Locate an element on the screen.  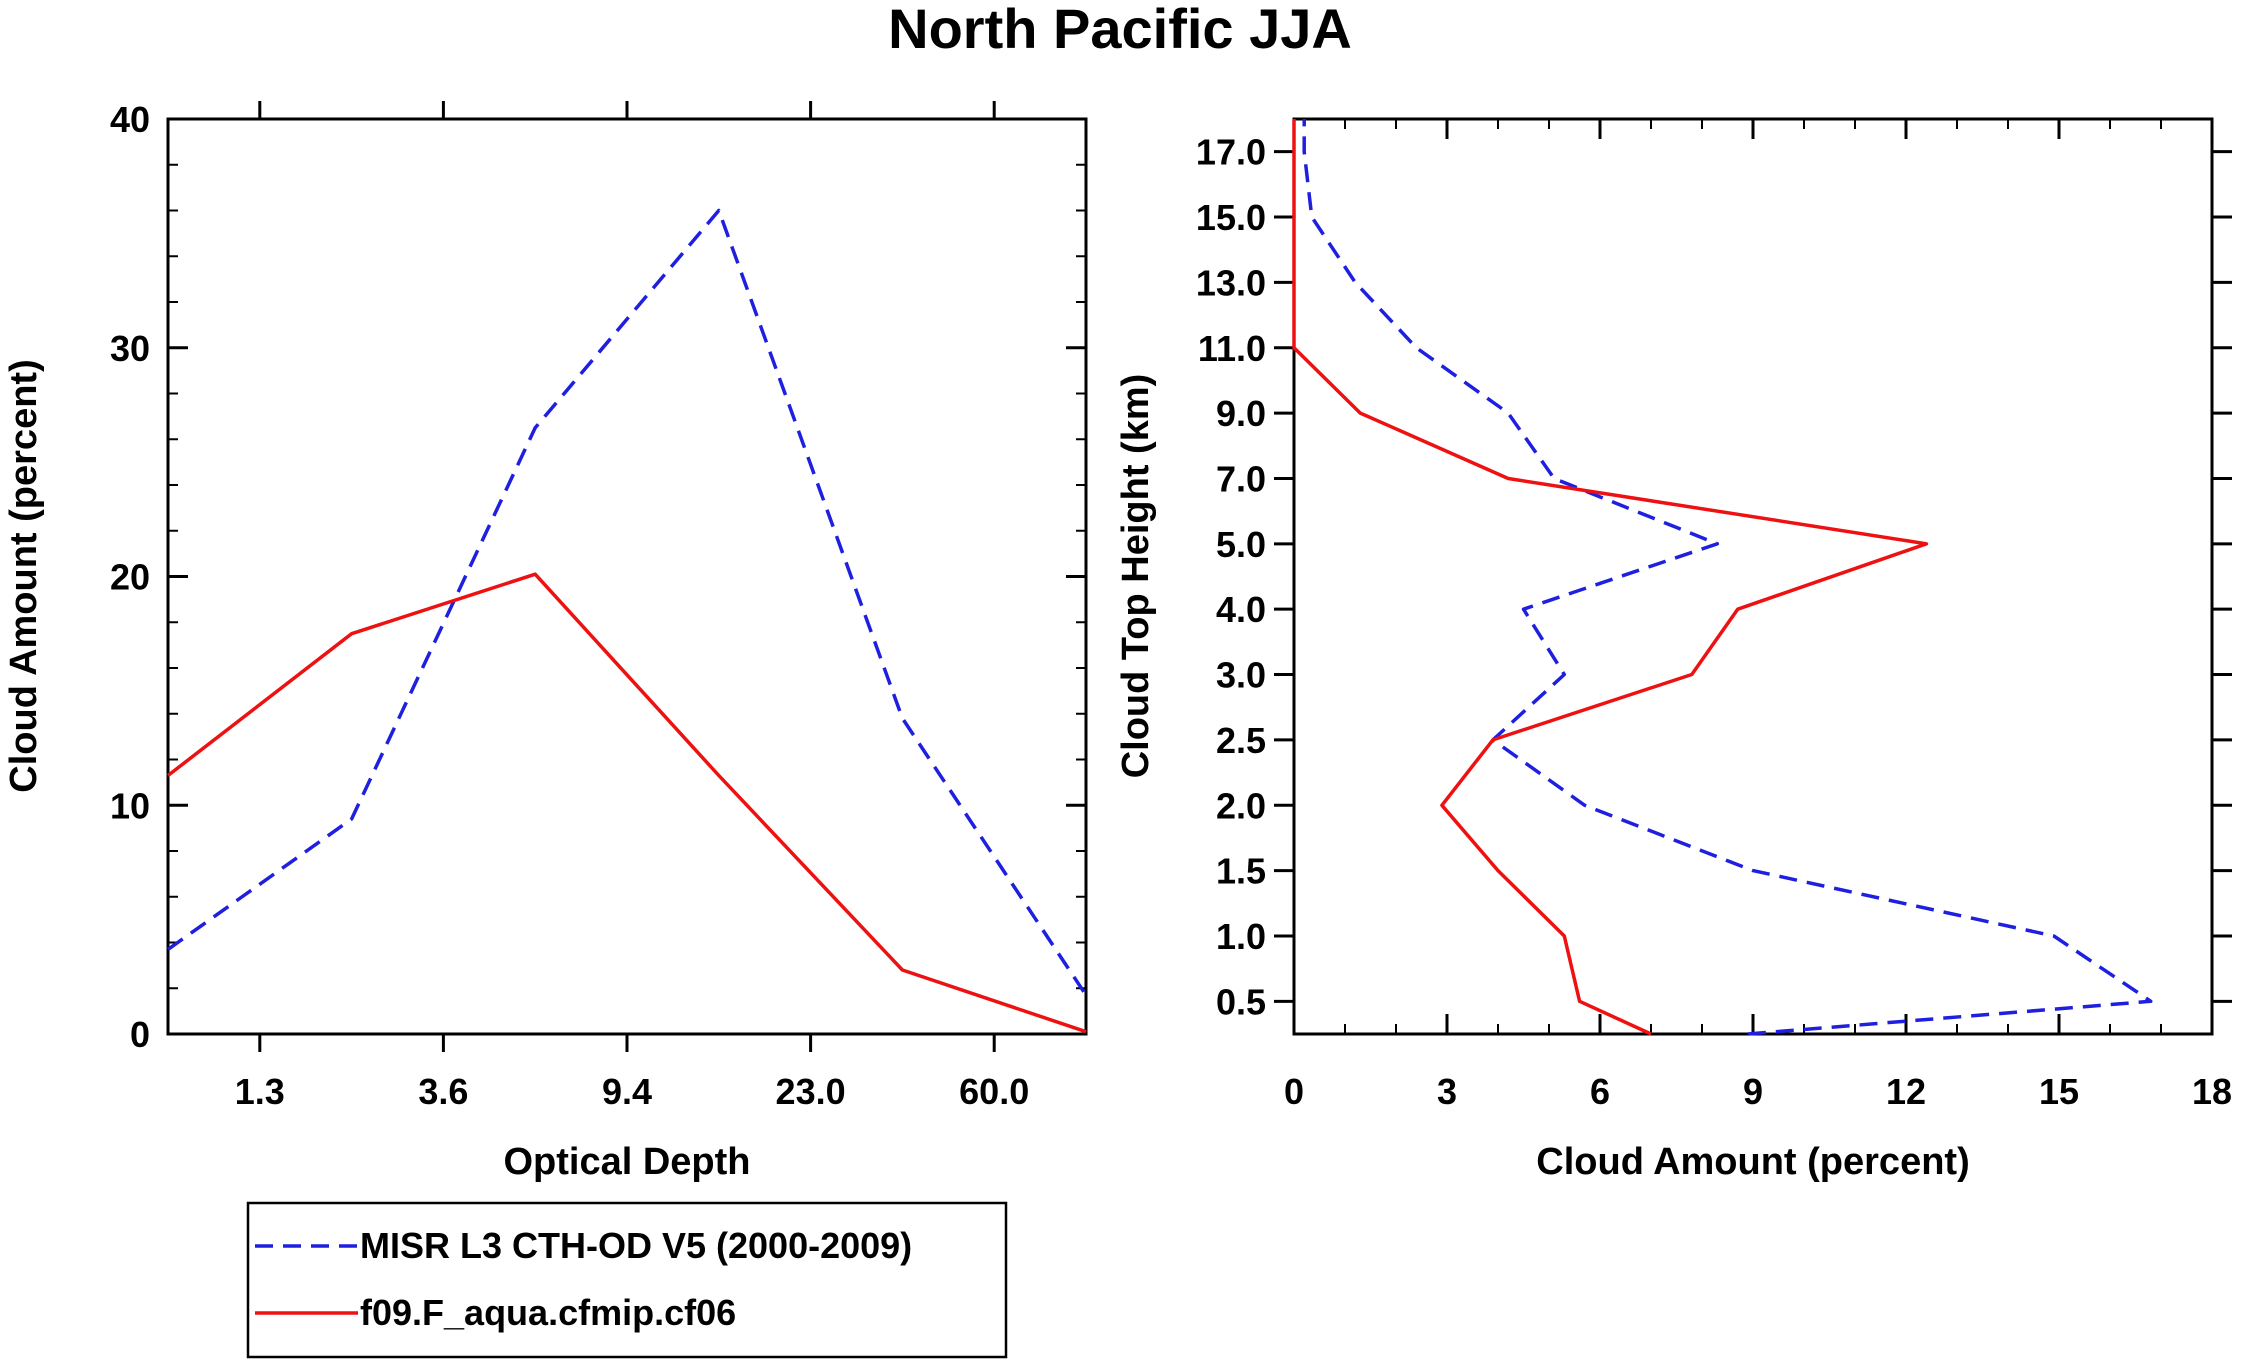
right-x-axis-label: Cloud Amount (percent) is located at coordinates (1752, 1162).